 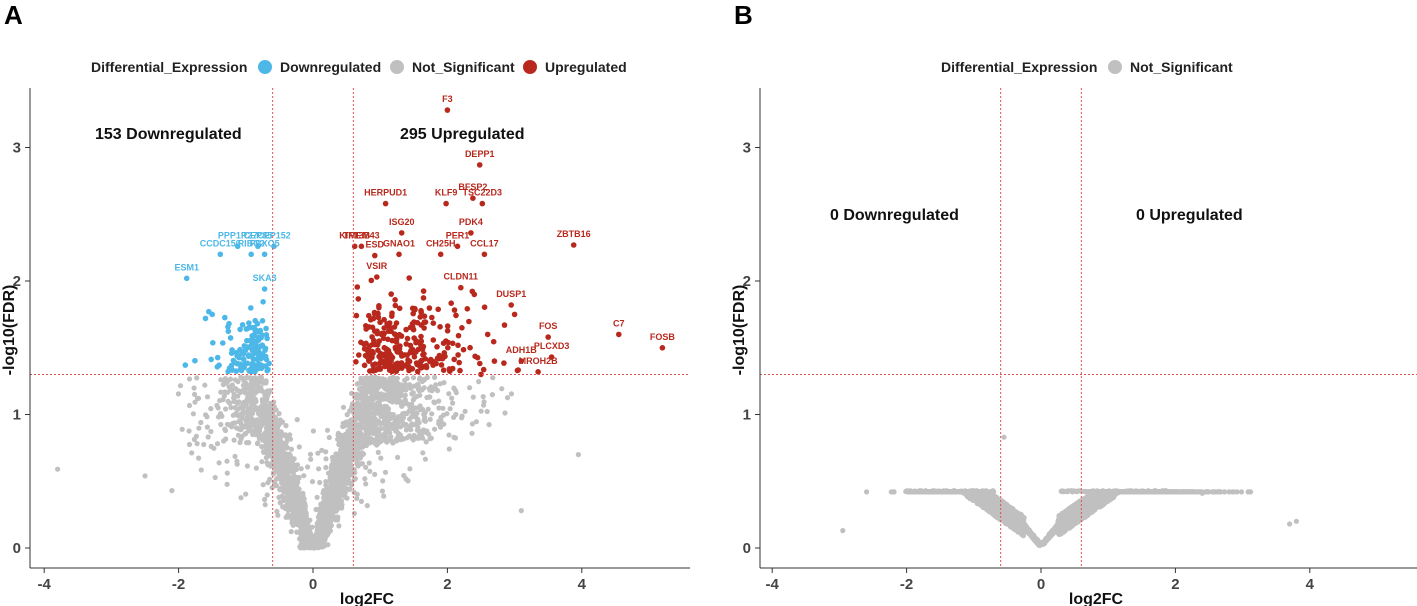 What do you see at coordinates (169, 67) in the screenshot?
I see `legend-a-title: Differential_Expression` at bounding box center [169, 67].